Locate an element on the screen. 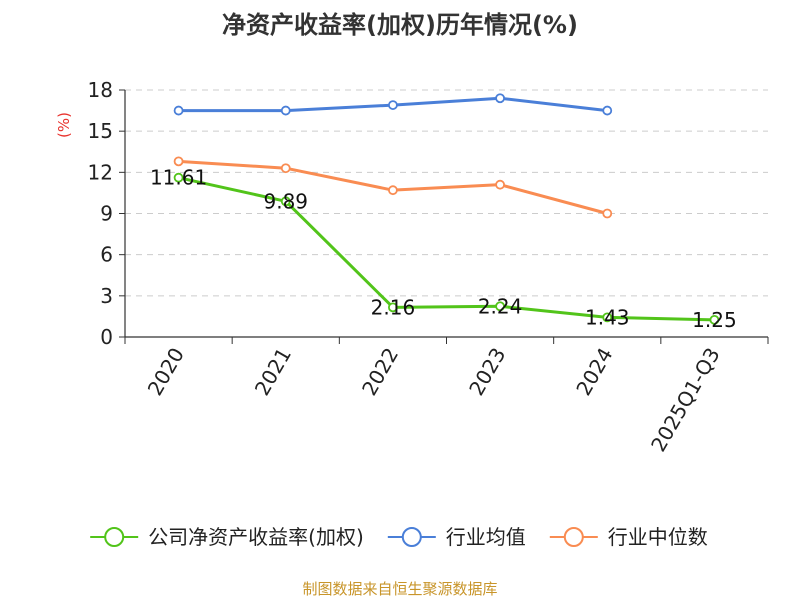  x-tick-label: 2021 is located at coordinates (273, 372).